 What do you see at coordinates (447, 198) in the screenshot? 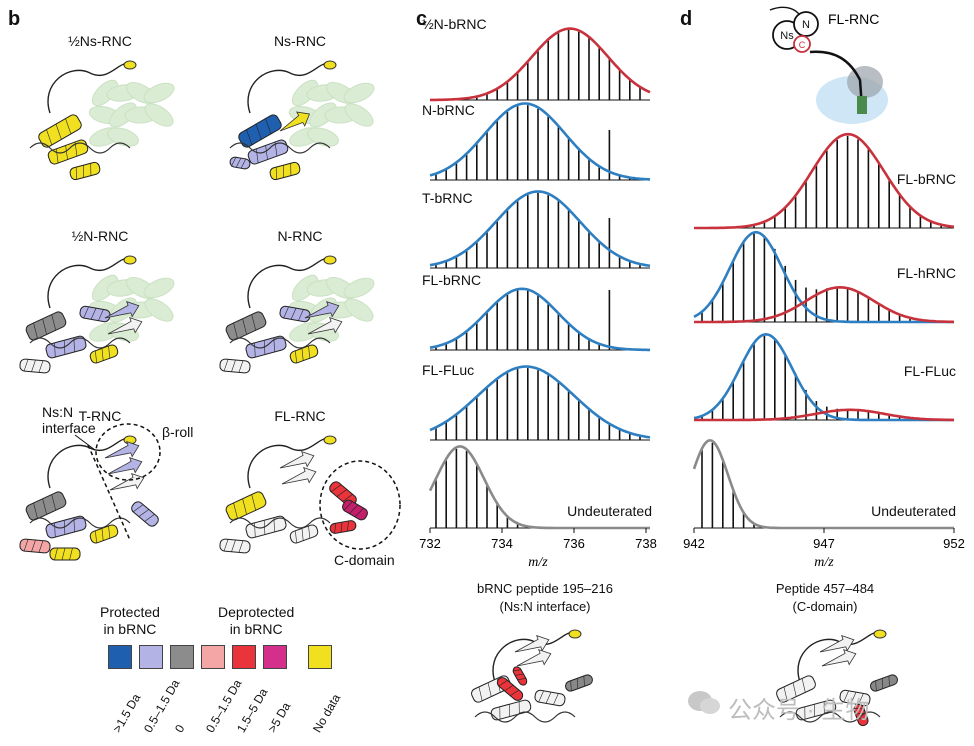
I see `trace-label: T-bRNC` at bounding box center [447, 198].